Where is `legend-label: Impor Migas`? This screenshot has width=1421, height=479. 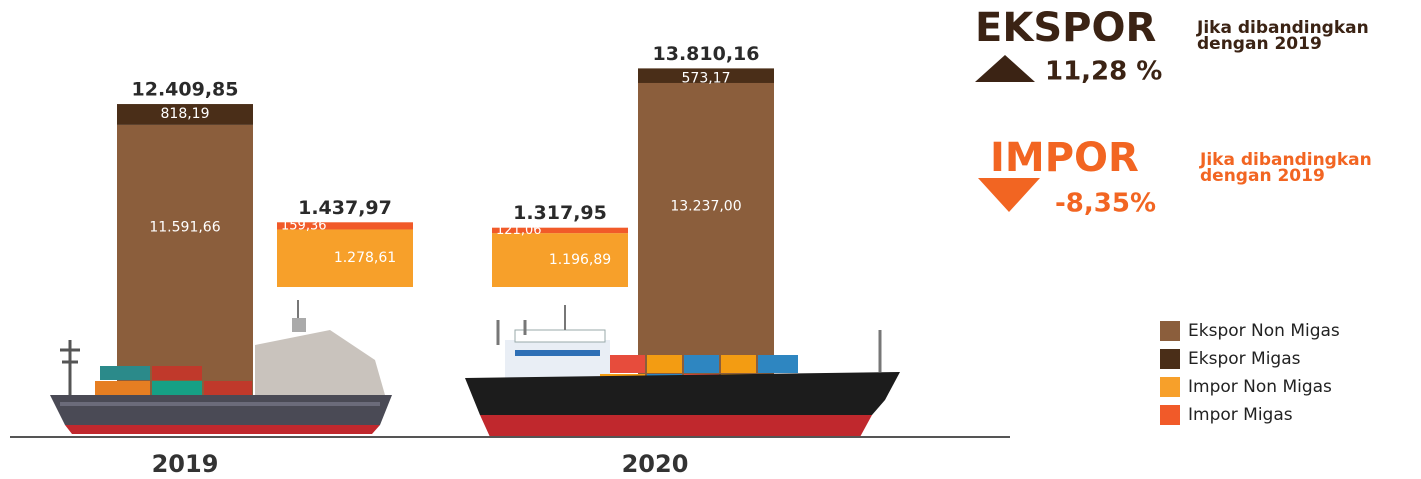 legend-label: Impor Migas is located at coordinates (1240, 415).